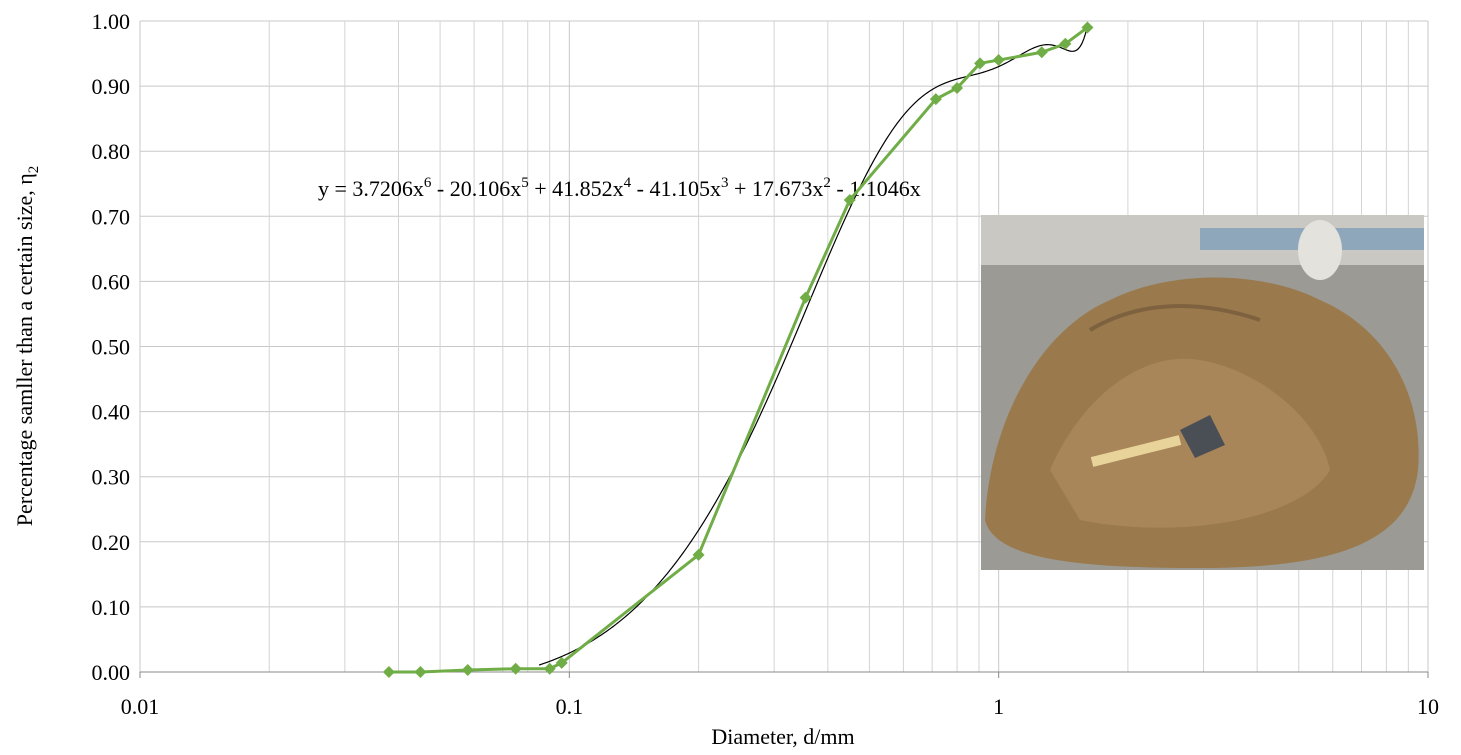 The image size is (1461, 755). What do you see at coordinates (111, 477) in the screenshot?
I see `y-tick-label: 0.30` at bounding box center [111, 477].